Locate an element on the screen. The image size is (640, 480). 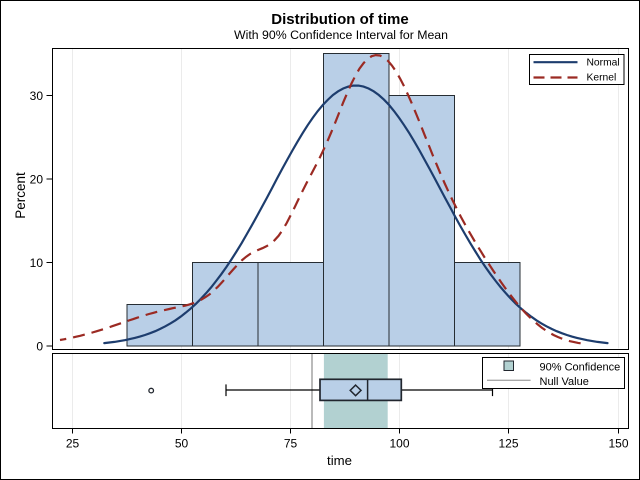
svg-text: 25 is located at coordinates (73, 443).